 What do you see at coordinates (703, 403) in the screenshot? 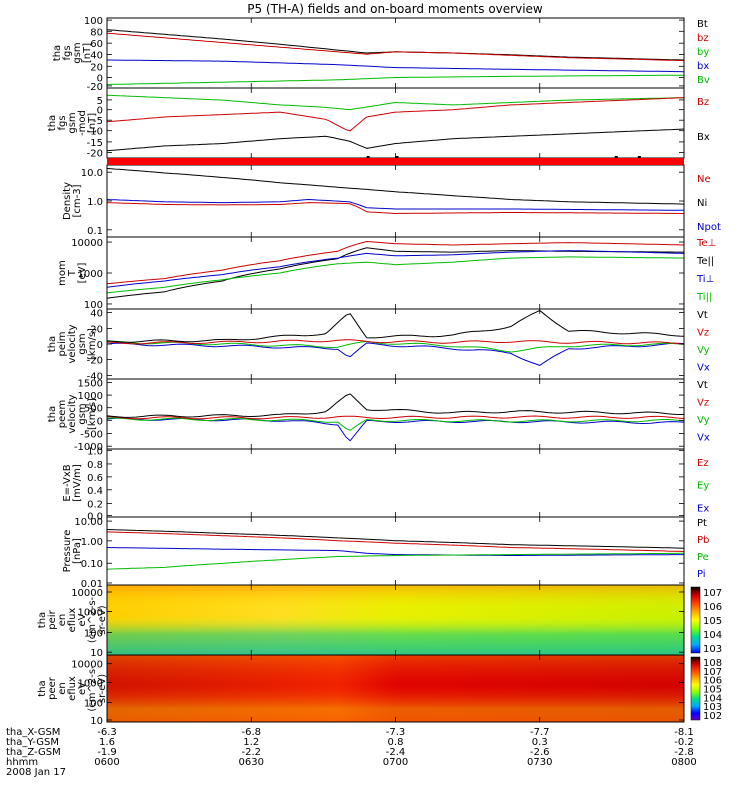
I see `legend-entry: Vz` at bounding box center [703, 403].